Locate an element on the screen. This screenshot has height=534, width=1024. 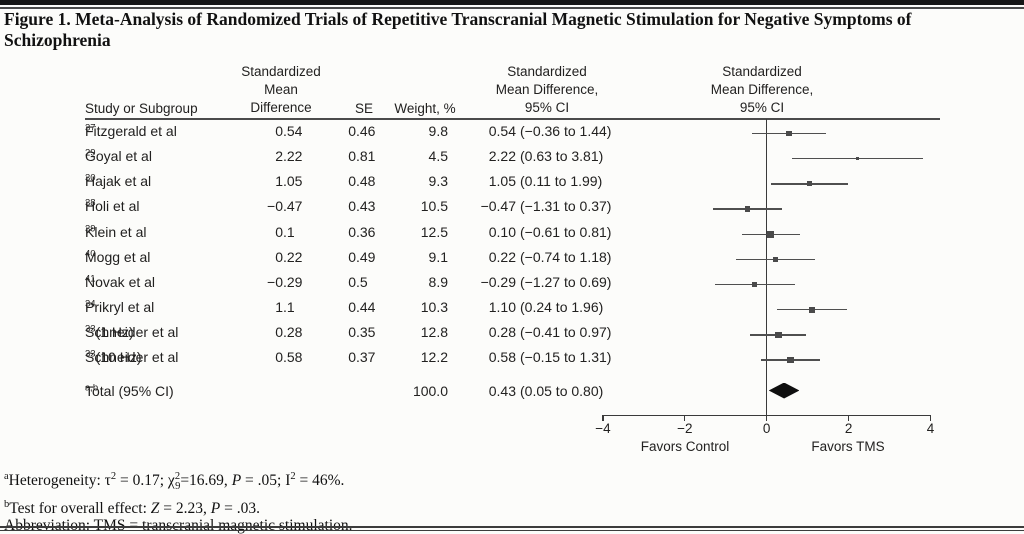
footnote-text: = 46%. is located at coordinates (320, 481).